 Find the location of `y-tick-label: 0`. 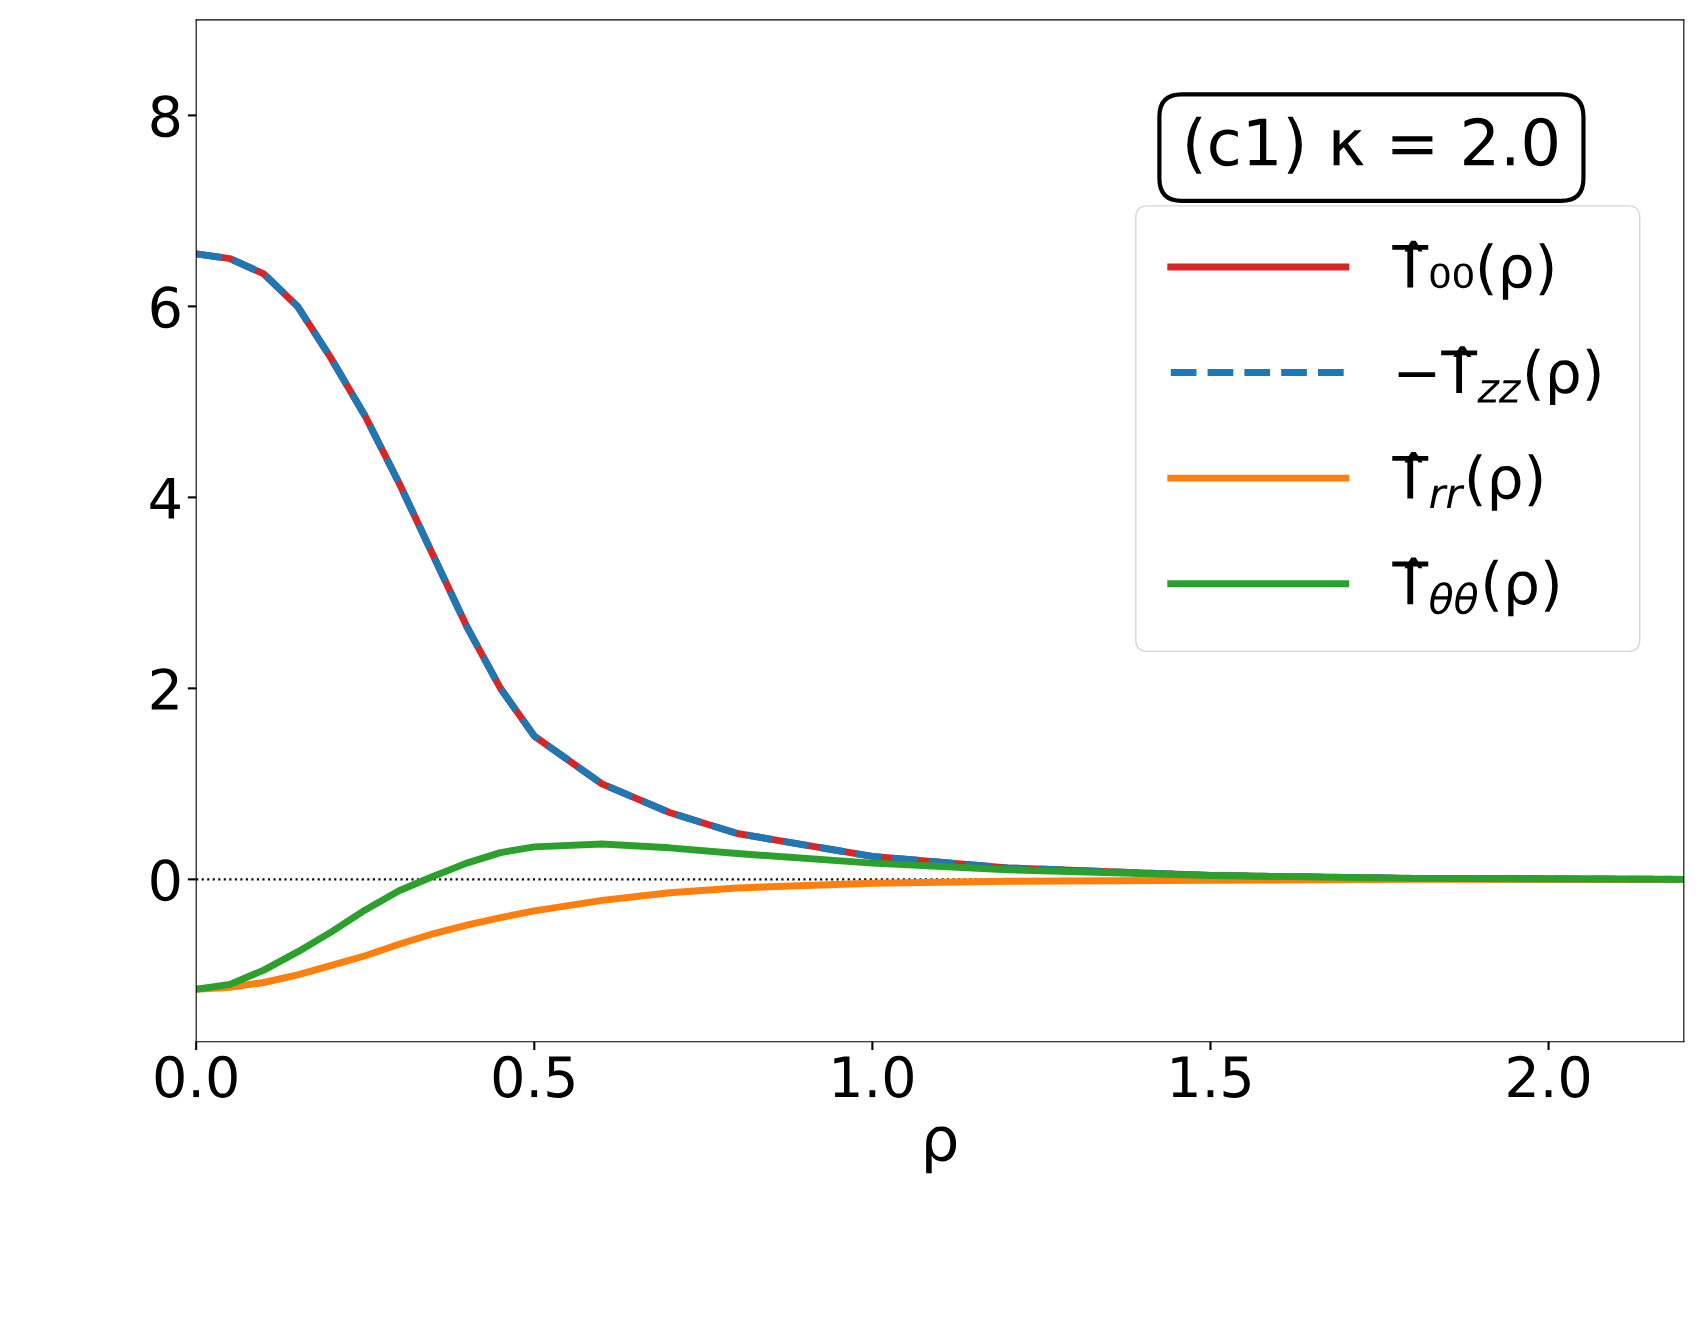

y-tick-label: 0 is located at coordinates (165, 880).